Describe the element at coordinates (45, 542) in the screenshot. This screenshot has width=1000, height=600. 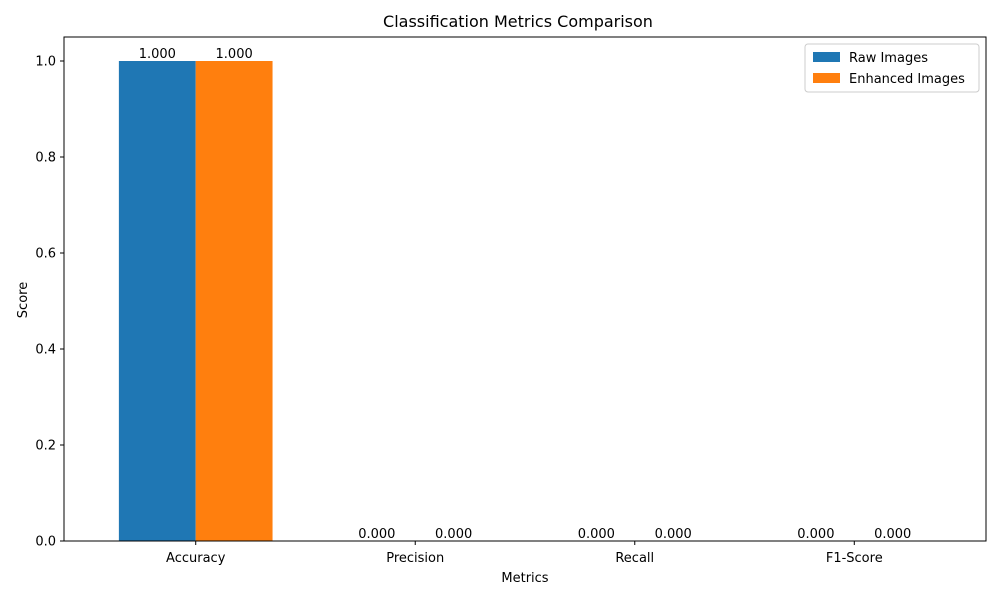
I see `y-tick-label: 0.0` at that location.